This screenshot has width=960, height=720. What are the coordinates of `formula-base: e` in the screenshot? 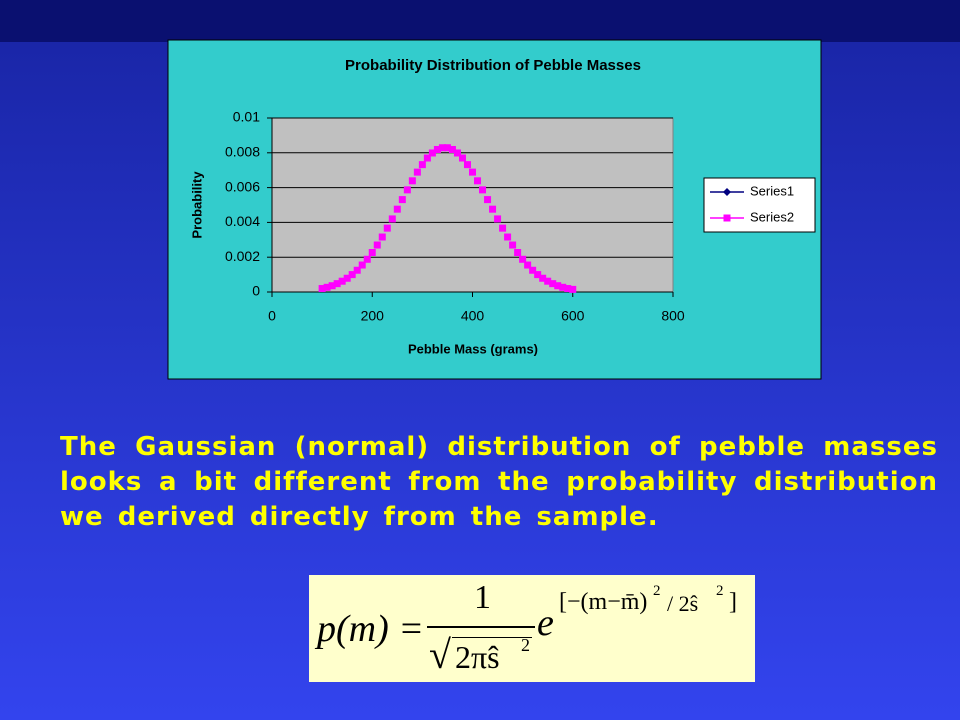 It's located at (545, 623).